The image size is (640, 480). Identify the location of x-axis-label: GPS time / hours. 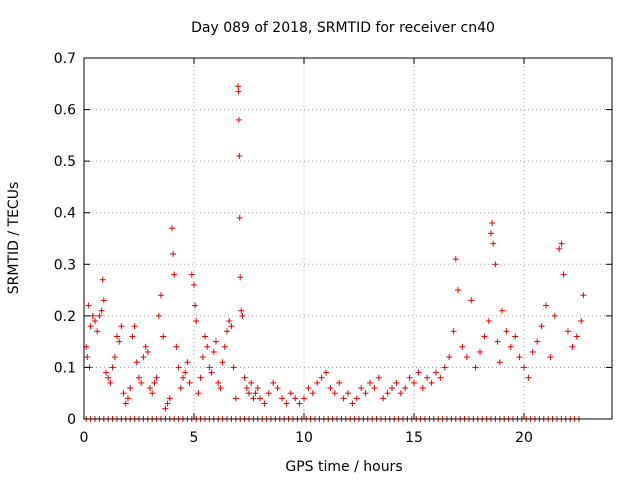
(343, 467).